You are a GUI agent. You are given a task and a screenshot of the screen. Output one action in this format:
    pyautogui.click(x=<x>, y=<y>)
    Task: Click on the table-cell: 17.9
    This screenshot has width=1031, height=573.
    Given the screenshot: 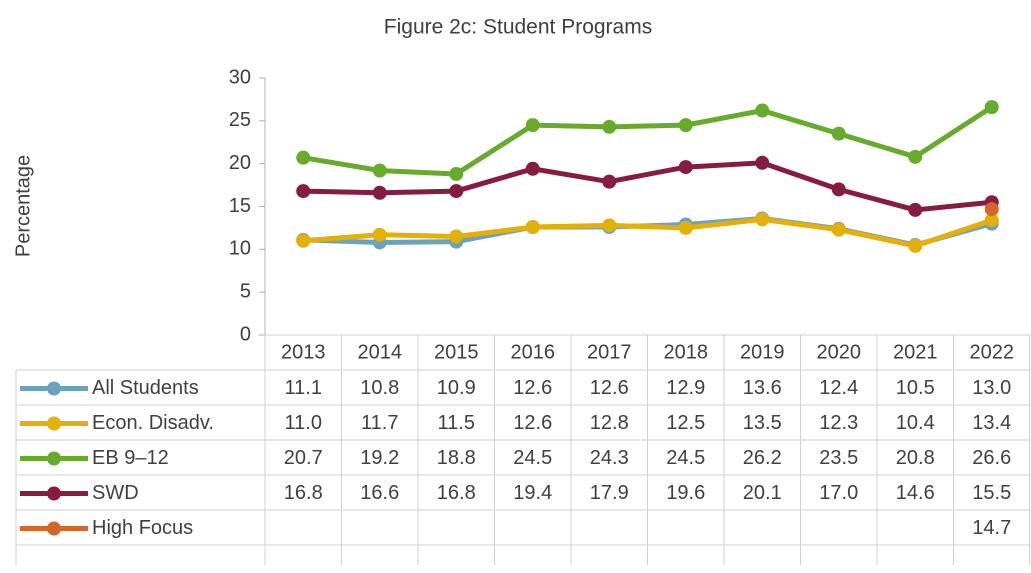 What is the action you would take?
    pyautogui.click(x=609, y=493)
    